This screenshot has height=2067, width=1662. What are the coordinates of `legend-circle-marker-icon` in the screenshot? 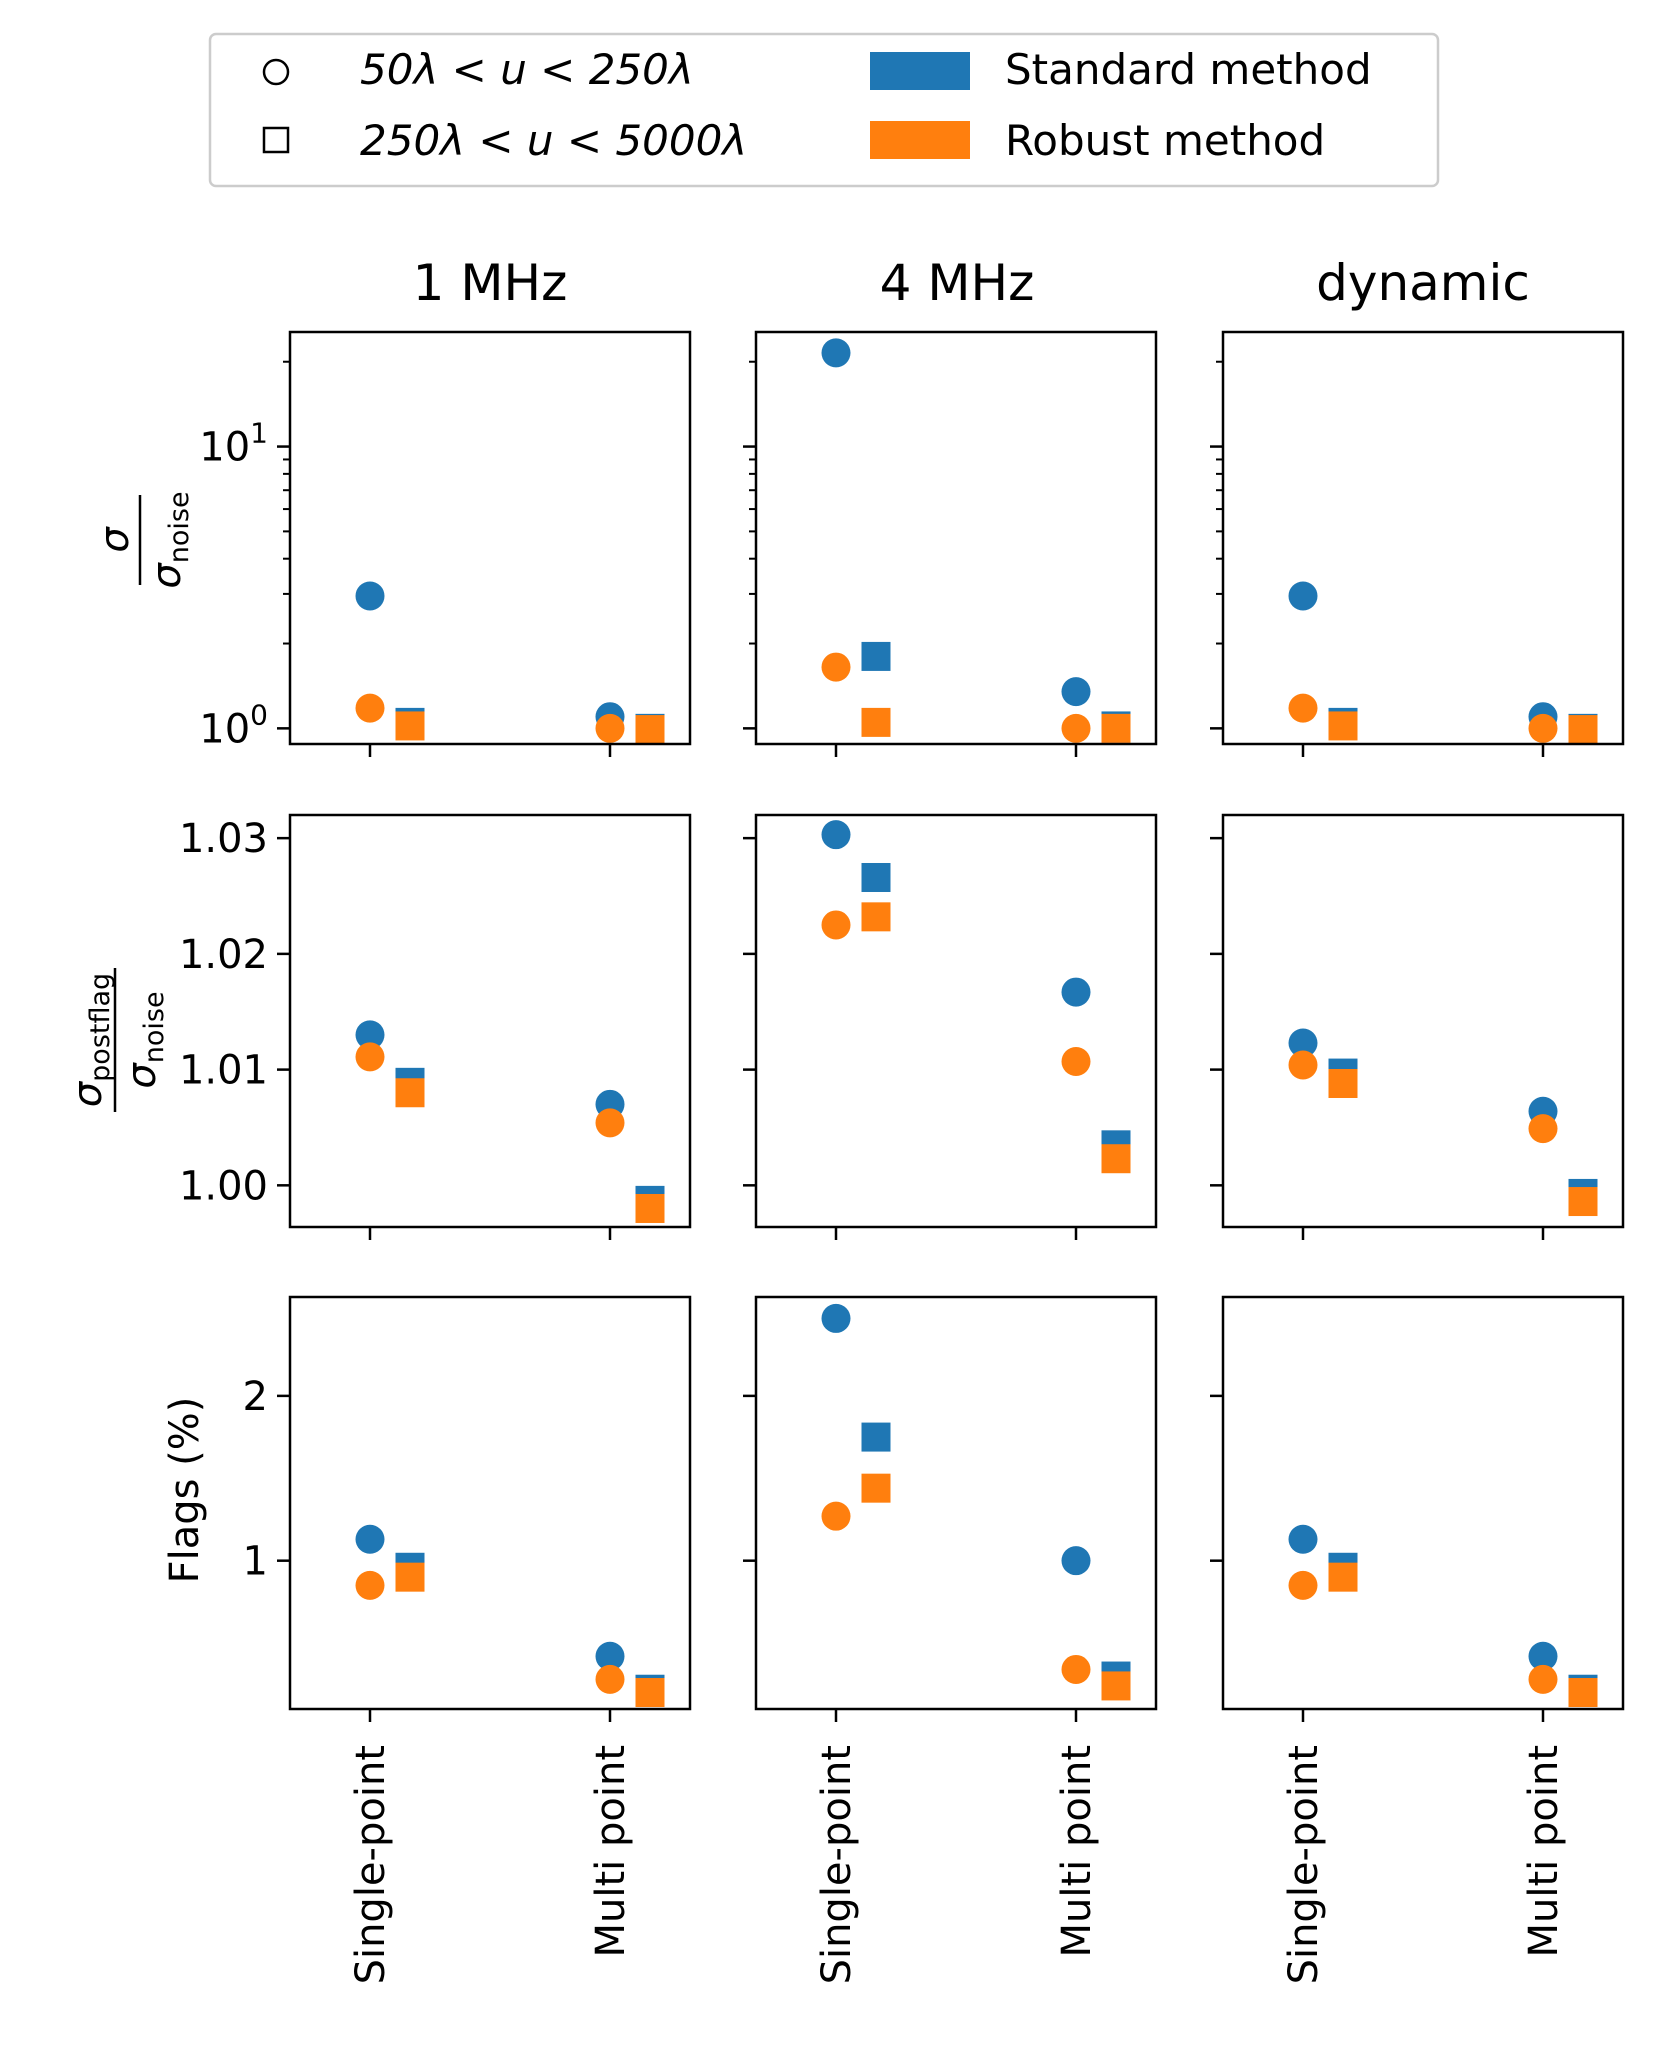 It's located at (276, 72).